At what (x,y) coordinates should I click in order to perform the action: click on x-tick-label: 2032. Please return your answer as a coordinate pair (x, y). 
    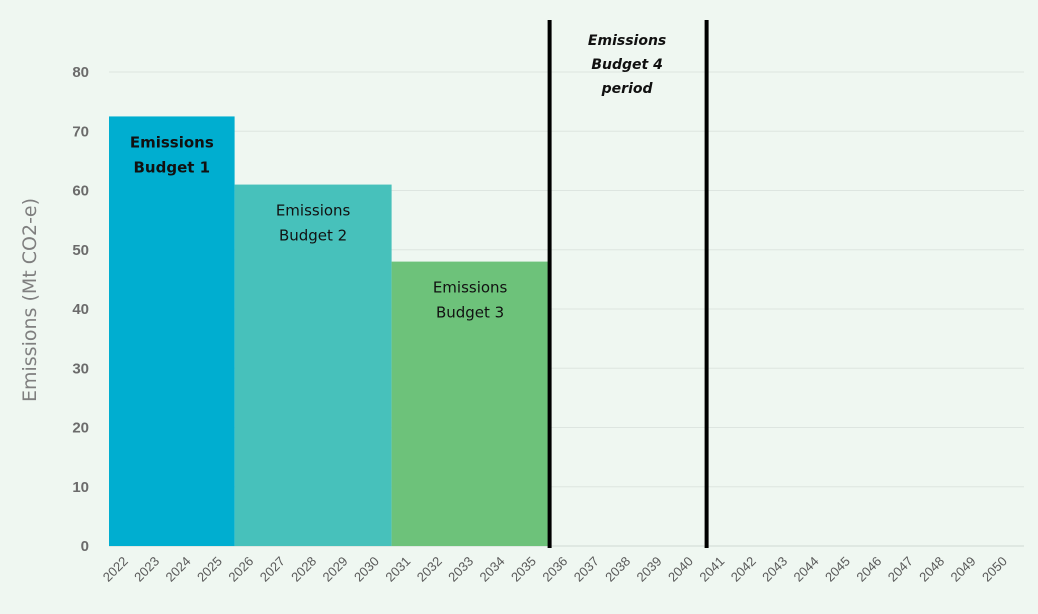
    Looking at the image, I should click on (429, 569).